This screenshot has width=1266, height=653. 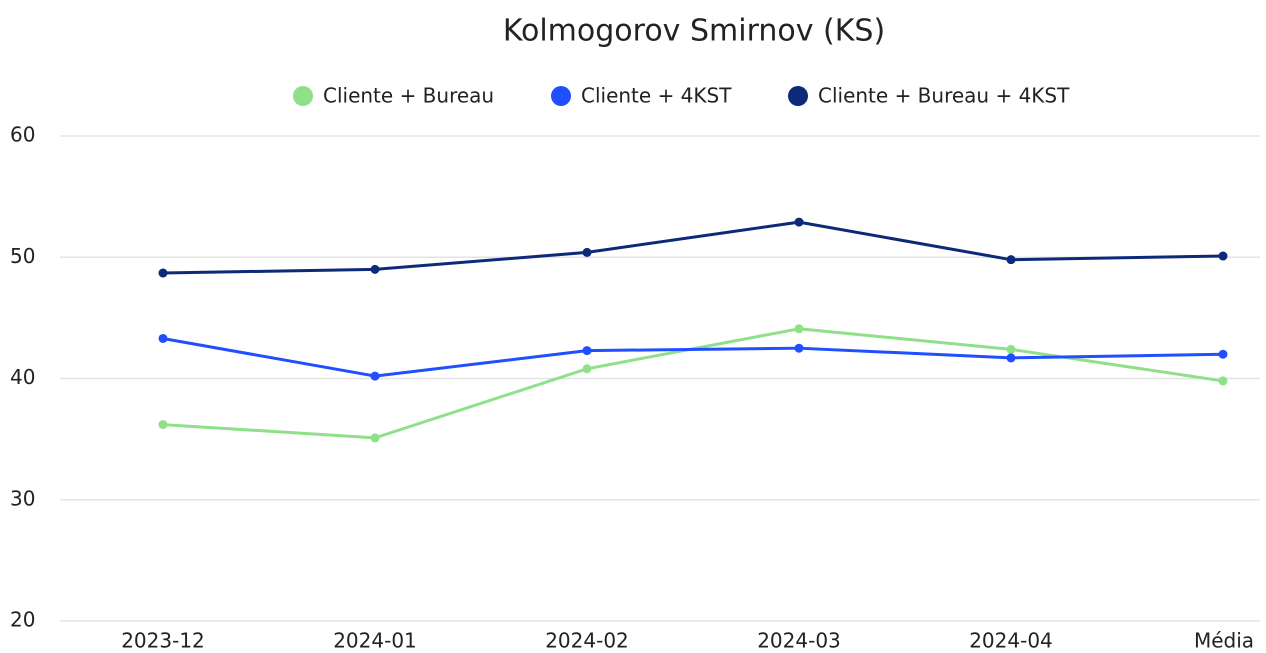 I want to click on legend-label: Cliente + 4KST, so click(x=656, y=96).